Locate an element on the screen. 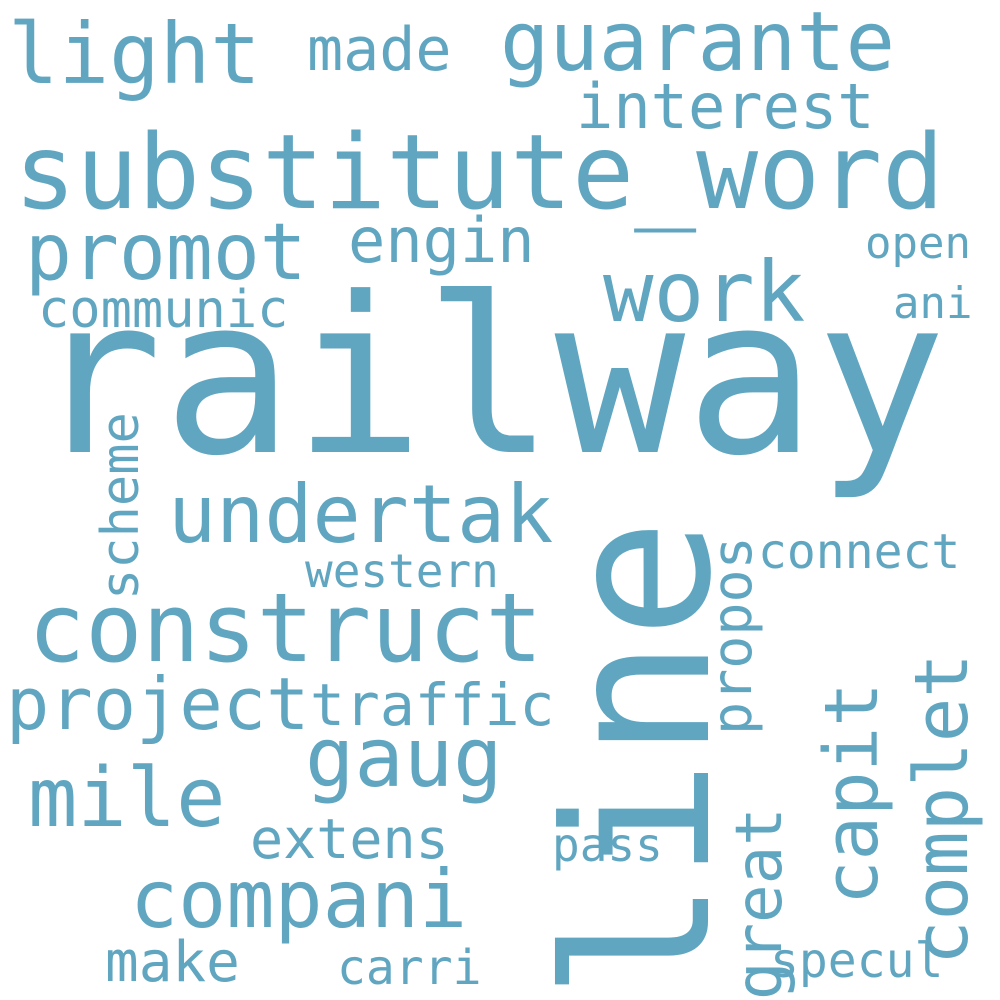 Image resolution: width=1000 pixels, height=1000 pixels. word-western: western is located at coordinates (402, 571).